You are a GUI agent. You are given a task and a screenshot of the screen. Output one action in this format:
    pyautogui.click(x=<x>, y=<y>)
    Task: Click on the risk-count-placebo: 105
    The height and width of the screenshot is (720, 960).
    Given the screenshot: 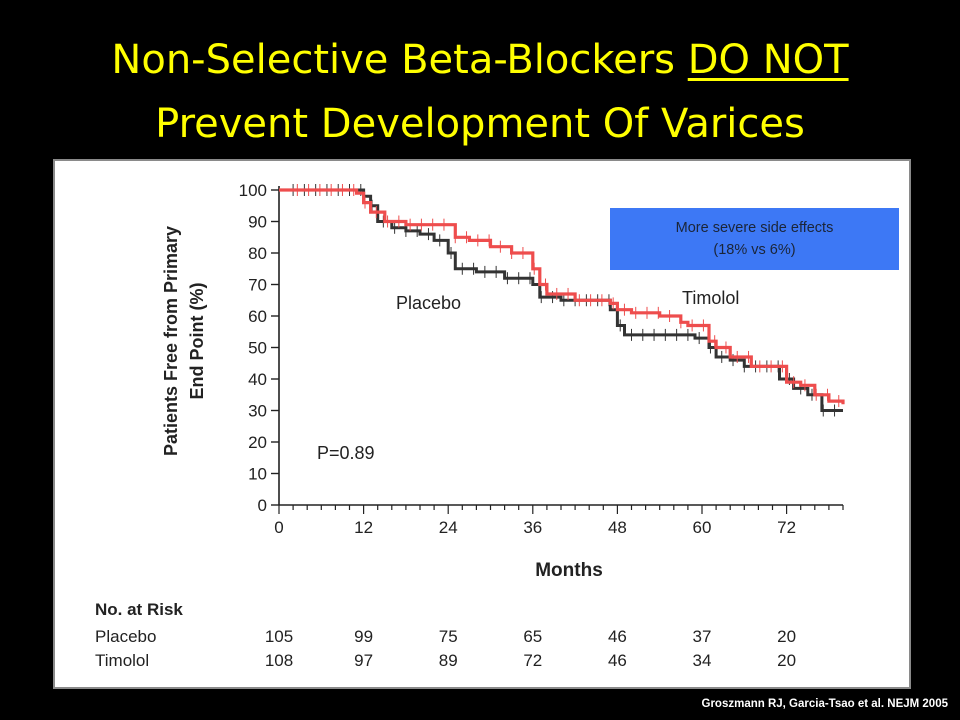 What is the action you would take?
    pyautogui.click(x=279, y=636)
    